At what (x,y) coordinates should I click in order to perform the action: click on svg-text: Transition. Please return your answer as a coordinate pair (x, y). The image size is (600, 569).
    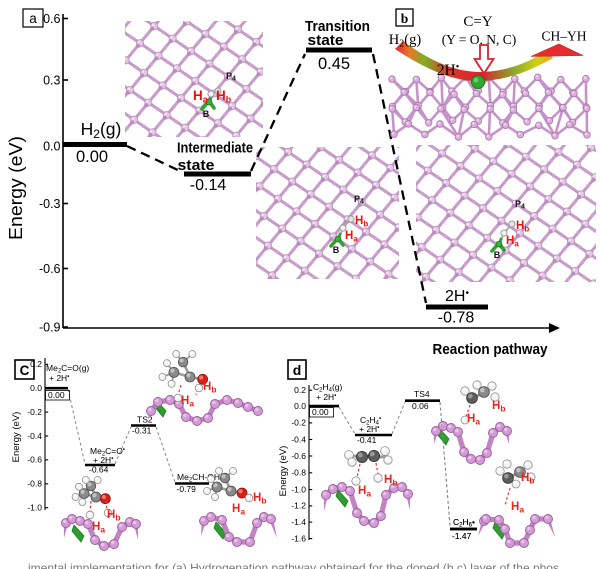
    Looking at the image, I should click on (337, 27).